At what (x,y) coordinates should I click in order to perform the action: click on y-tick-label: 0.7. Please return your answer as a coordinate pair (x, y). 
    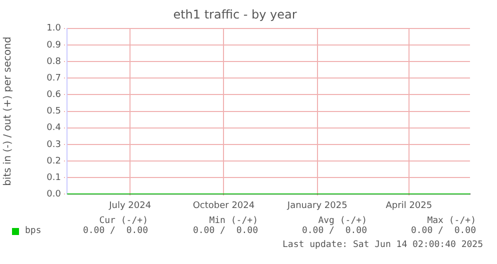
    Looking at the image, I should click on (53, 78).